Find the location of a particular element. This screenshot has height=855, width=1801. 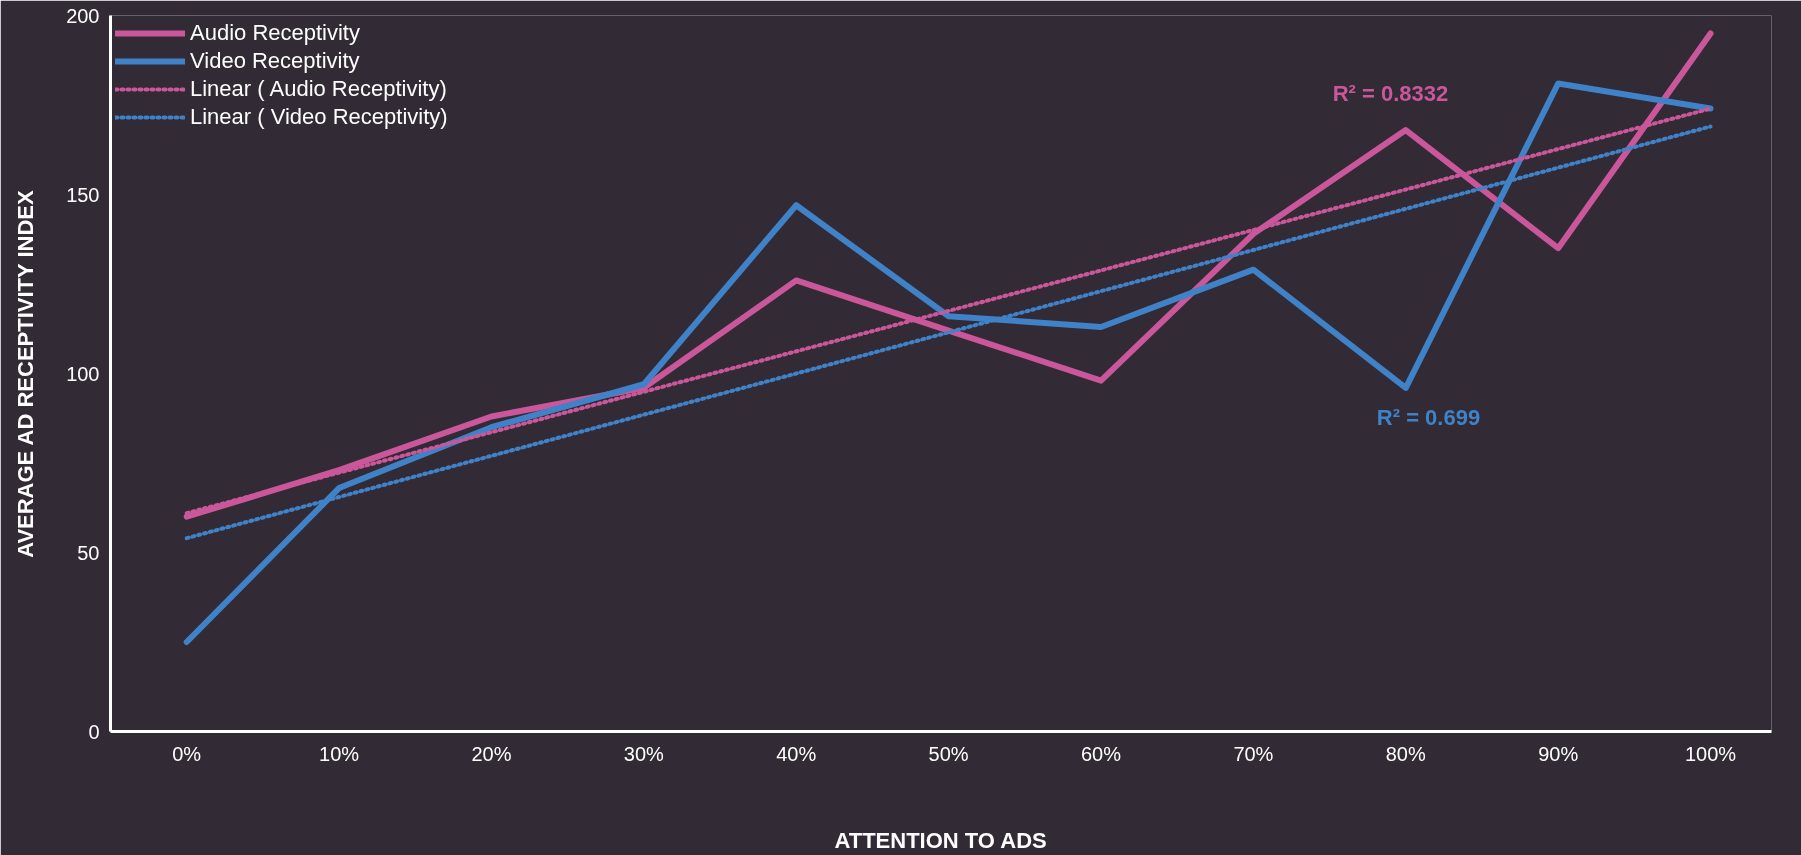

legend-label: Video Receptivity is located at coordinates (275, 61).